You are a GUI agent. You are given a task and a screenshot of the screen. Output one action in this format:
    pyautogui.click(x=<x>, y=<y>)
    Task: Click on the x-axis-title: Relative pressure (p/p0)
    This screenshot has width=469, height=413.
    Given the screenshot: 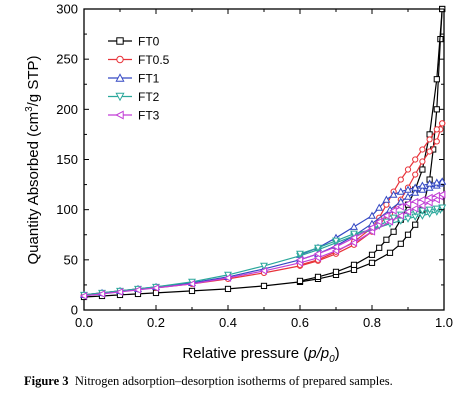 What is the action you would take?
    pyautogui.click(x=260, y=355)
    